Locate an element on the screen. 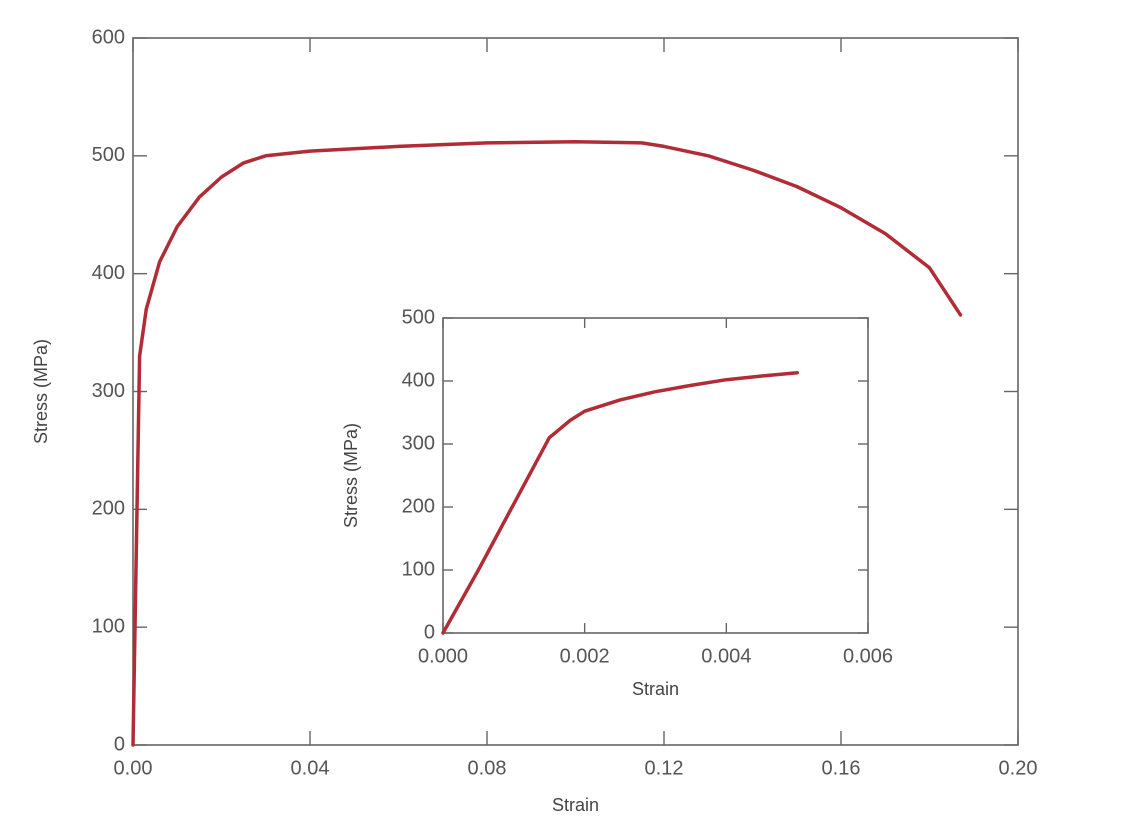 Image resolution: width=1136 pixels, height=832 pixels. x-tick-label: 0.000 is located at coordinates (443, 656).